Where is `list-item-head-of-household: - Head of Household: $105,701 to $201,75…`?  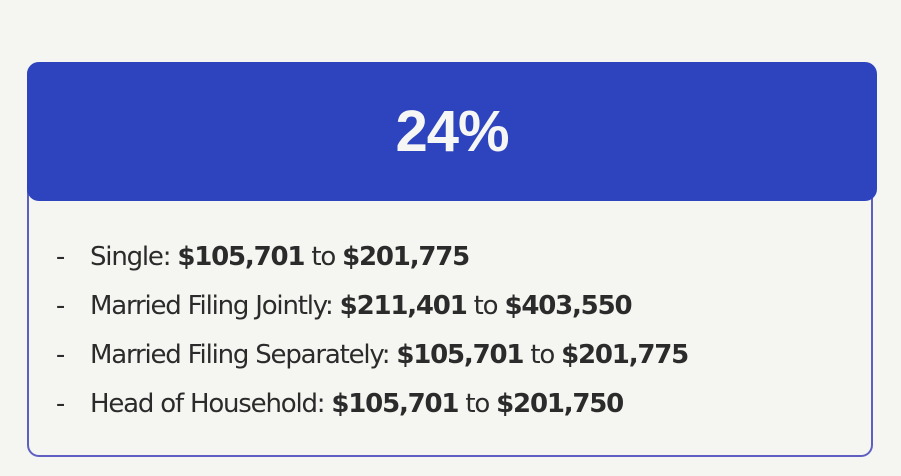 list-item-head-of-household: - Head of Household: $105,701 to $201,75… is located at coordinates (450, 403).